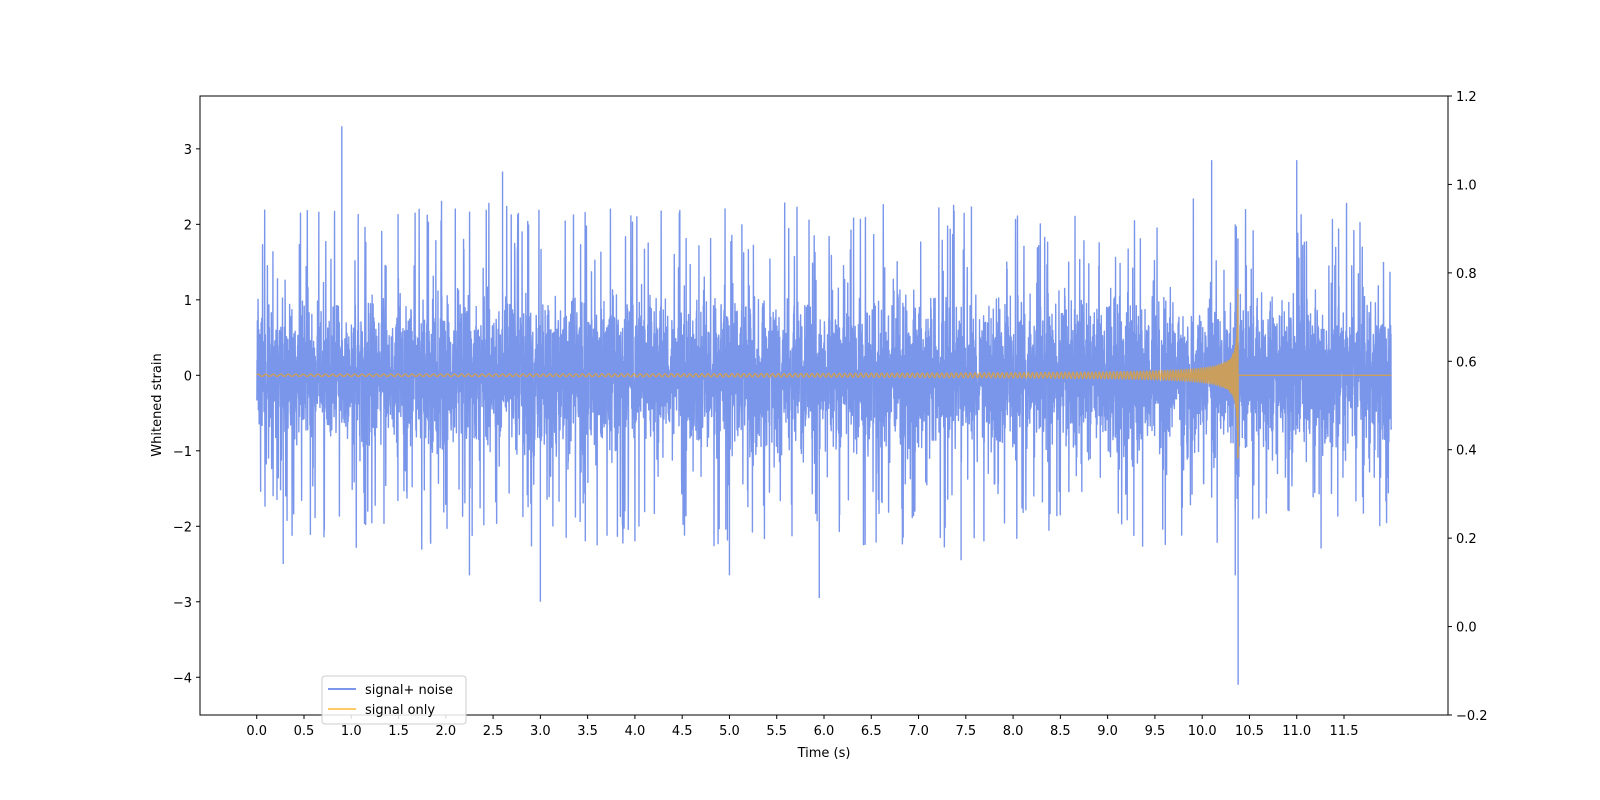 The image size is (1600, 800). Describe the element at coordinates (1466, 539) in the screenshot. I see `y2-tick-label: 0.2` at that location.